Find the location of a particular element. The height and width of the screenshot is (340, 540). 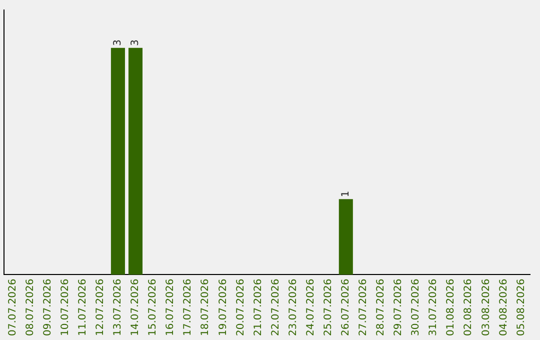

x-tick-label: 01.08.2026 is located at coordinates (451, 307).